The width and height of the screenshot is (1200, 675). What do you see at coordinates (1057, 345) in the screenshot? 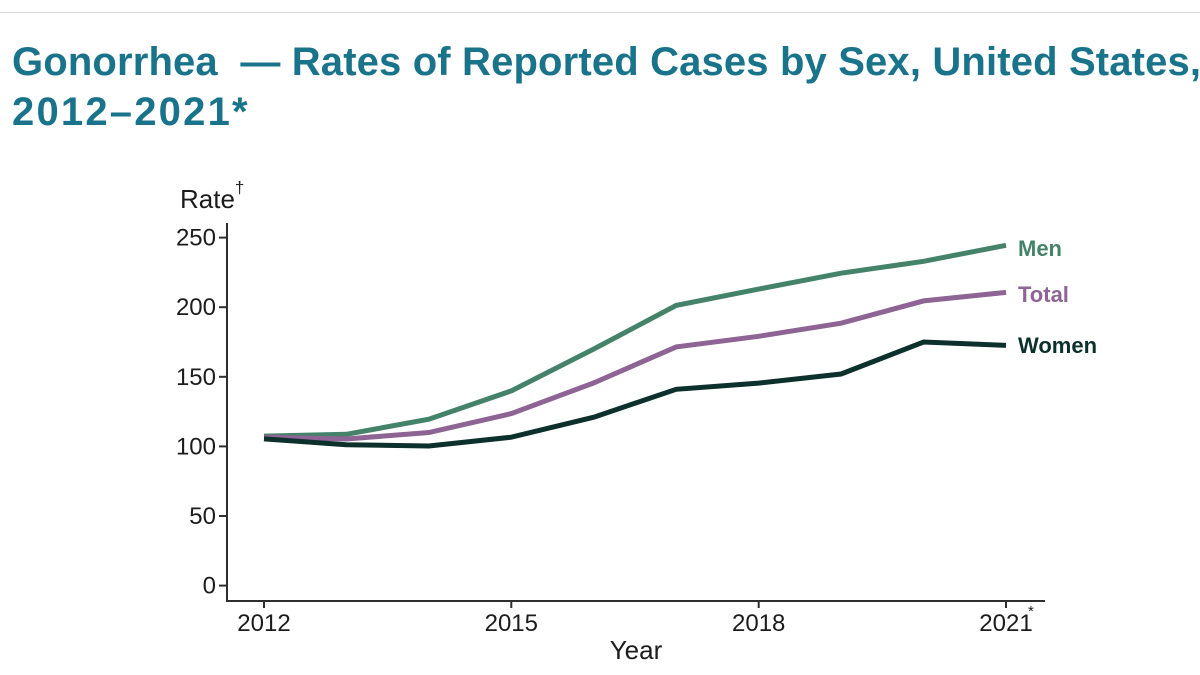
I see `svg-text: Women` at bounding box center [1057, 345].